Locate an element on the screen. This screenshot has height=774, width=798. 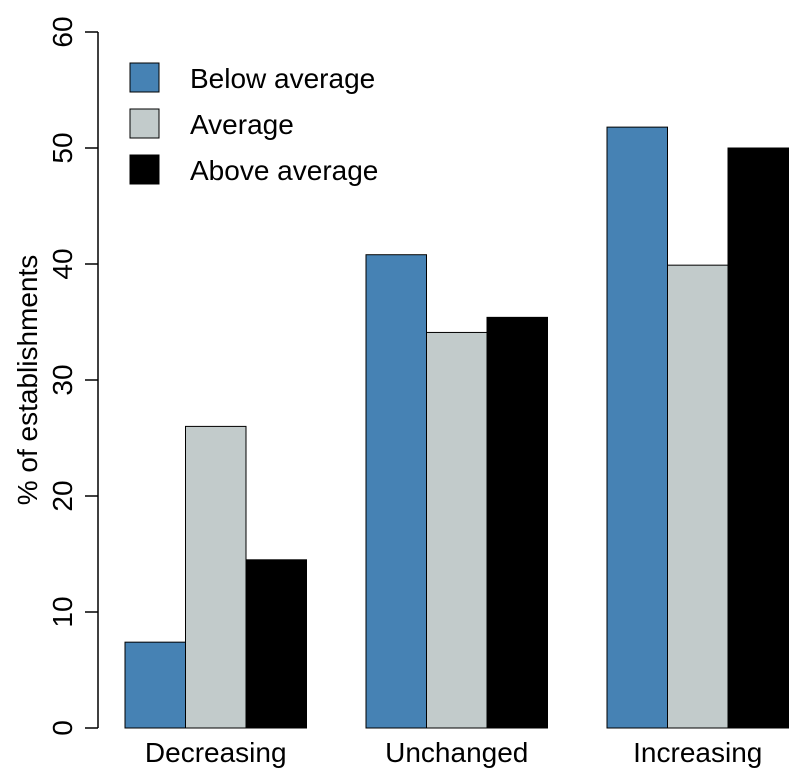
legend-label-above-average: Above average is located at coordinates (284, 170).